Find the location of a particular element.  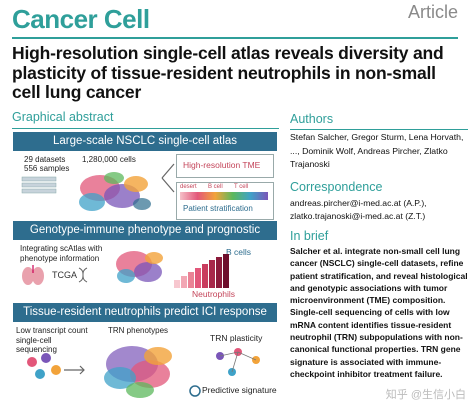

umap-atlas-icon is located at coordinates (115, 191).